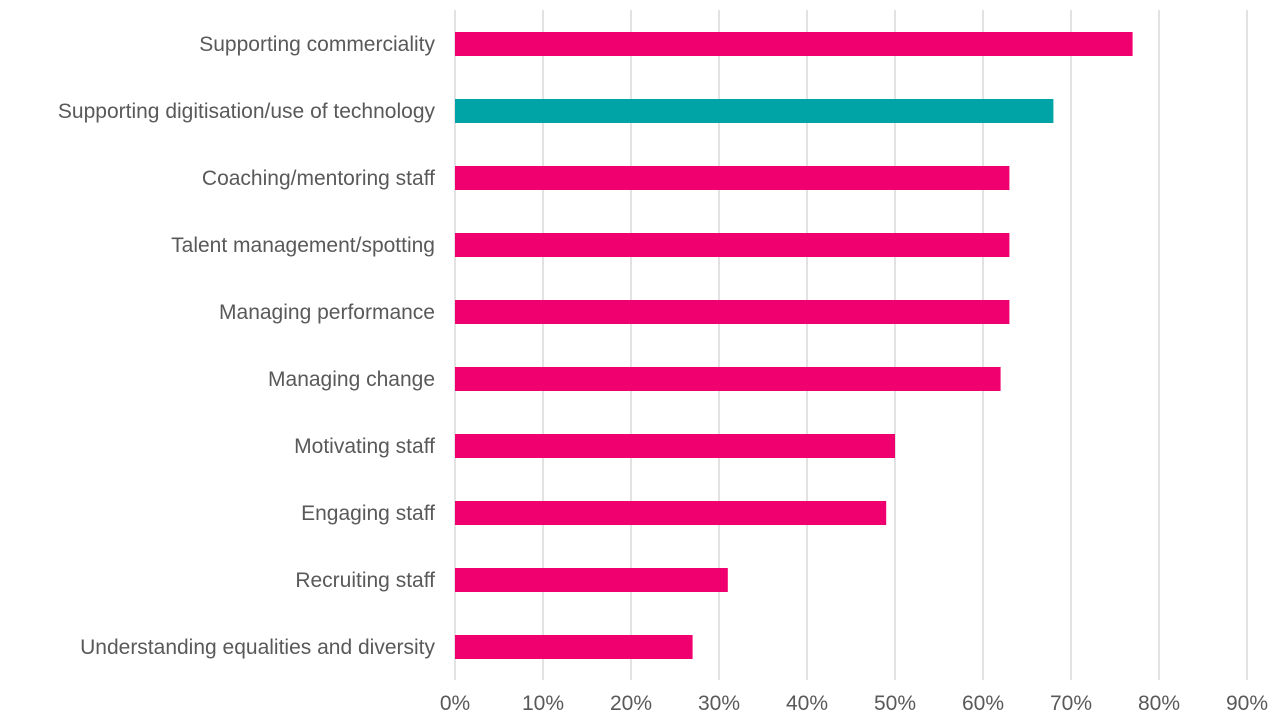 The image size is (1284, 720). What do you see at coordinates (364, 446) in the screenshot?
I see `category-label: Motivating staff` at bounding box center [364, 446].